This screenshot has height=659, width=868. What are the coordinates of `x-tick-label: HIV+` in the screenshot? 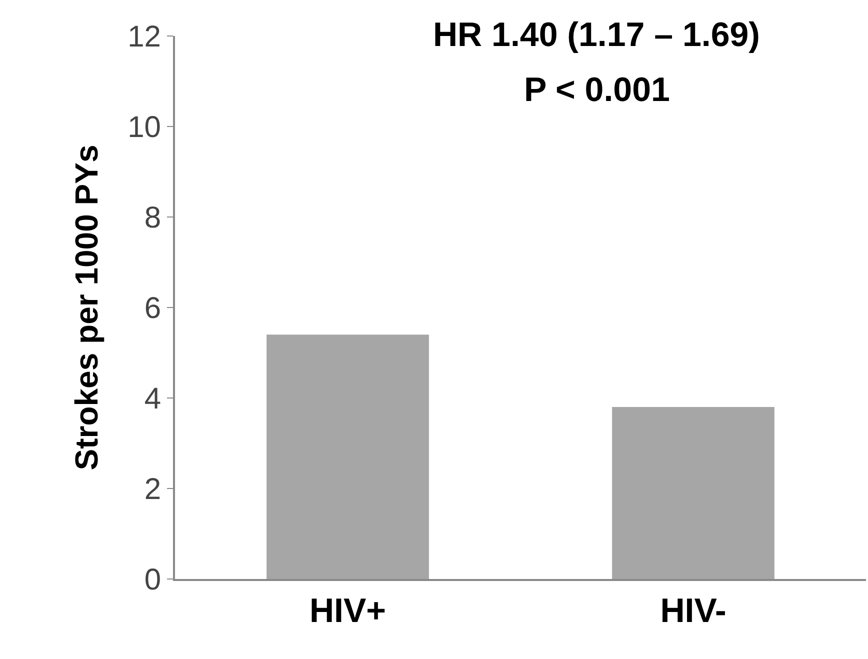 It's located at (347, 611).